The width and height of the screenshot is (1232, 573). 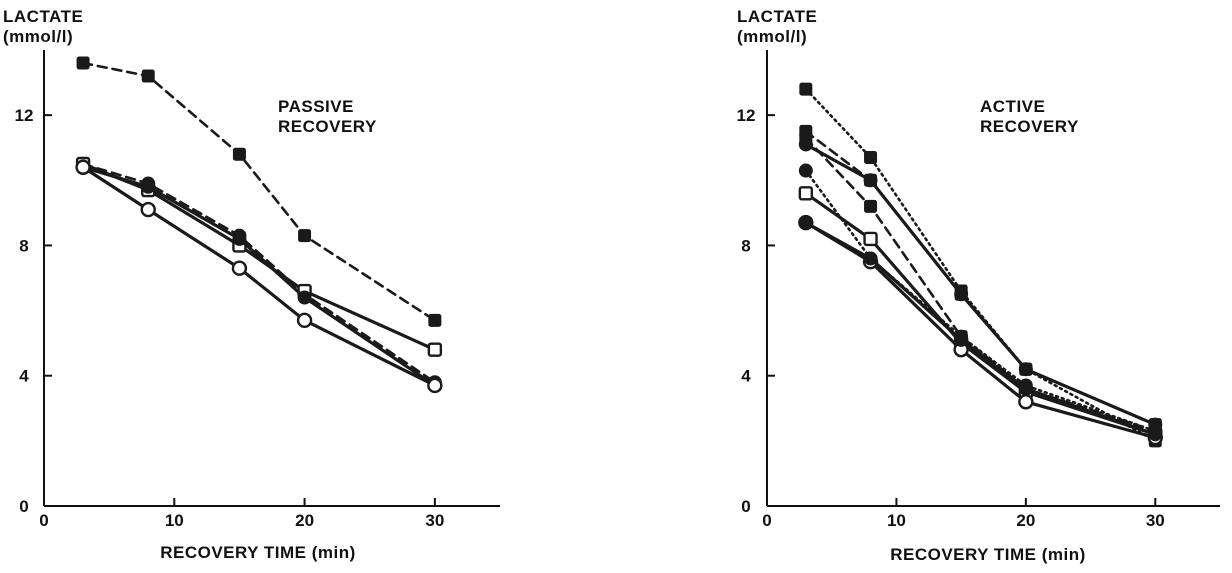 I want to click on chart-title: ACTIVE RECOVERY, so click(x=1029, y=116).